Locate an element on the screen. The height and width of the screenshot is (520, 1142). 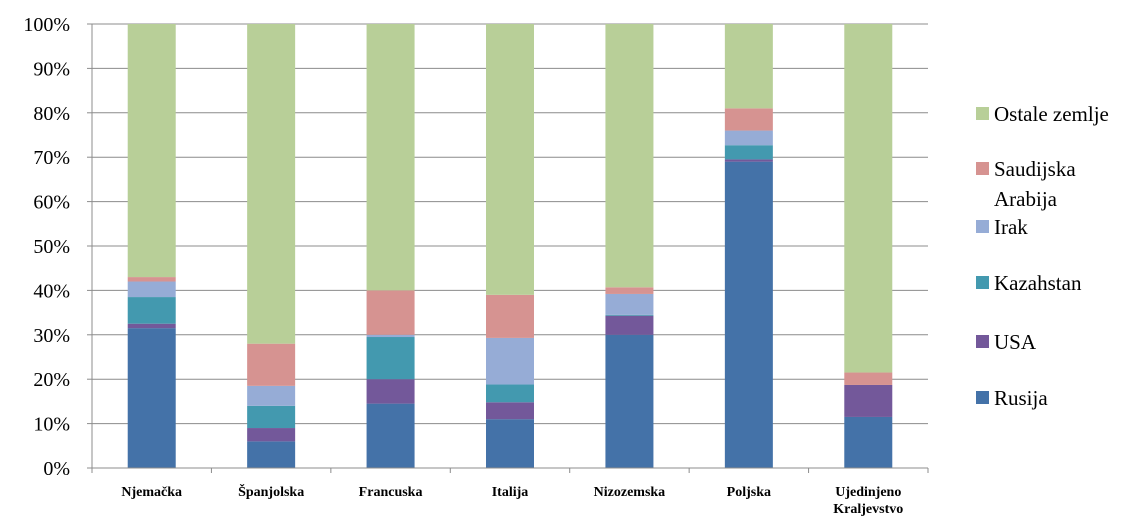
legend-label: Kazahstan is located at coordinates (1038, 283).